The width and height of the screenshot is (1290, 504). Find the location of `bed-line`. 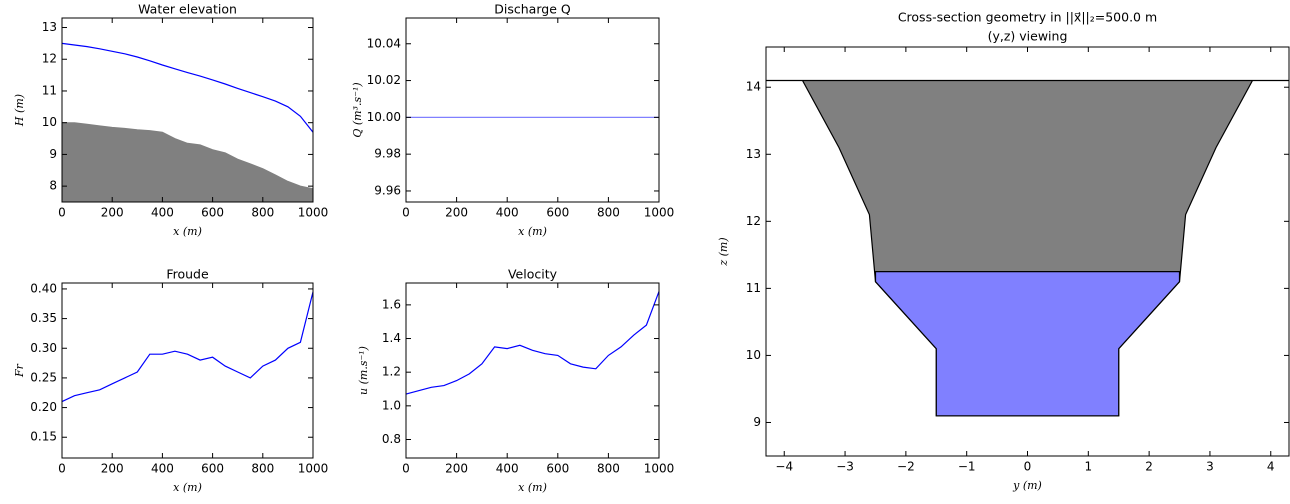

bed-line is located at coordinates (188, 156).